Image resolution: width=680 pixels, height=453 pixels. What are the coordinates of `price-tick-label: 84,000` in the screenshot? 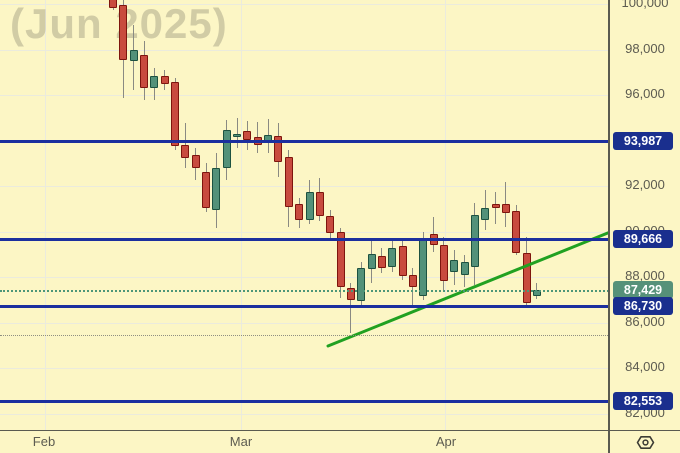 It's located at (645, 367).